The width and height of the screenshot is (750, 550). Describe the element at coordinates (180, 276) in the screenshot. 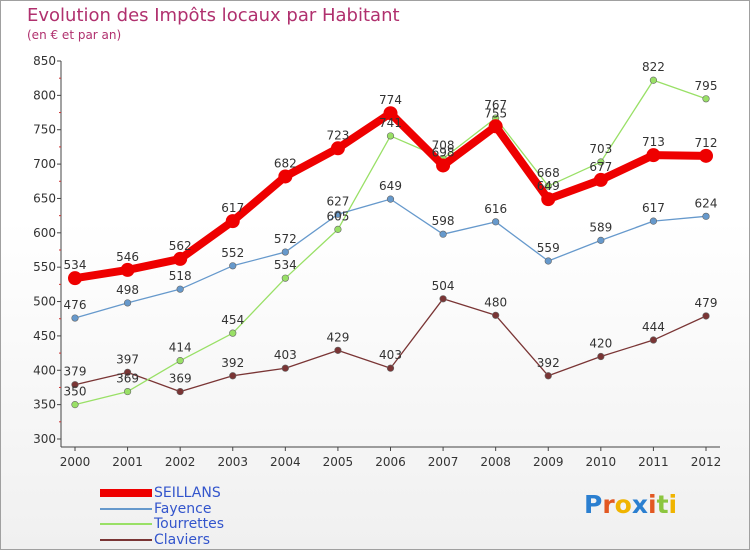

I see `data-label-fayence: 518` at that location.